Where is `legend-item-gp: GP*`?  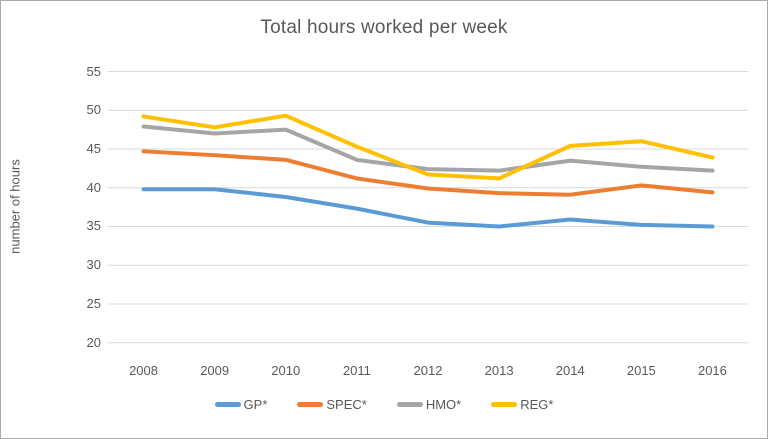
legend-item-gp: GP* is located at coordinates (241, 404).